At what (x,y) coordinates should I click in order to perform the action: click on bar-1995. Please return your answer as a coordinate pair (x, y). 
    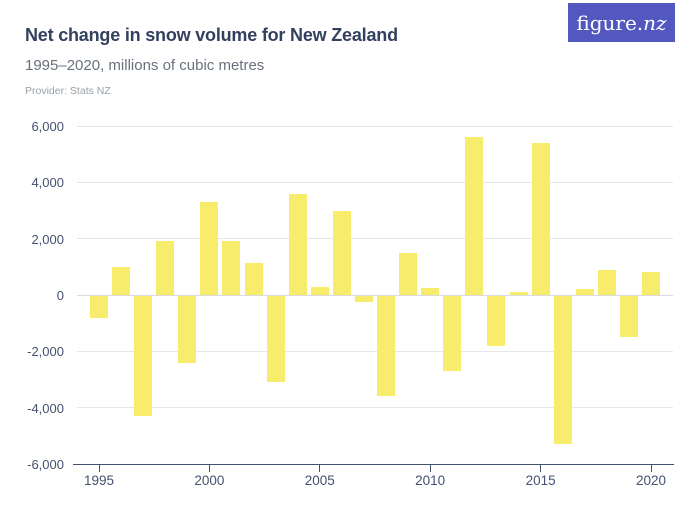
    Looking at the image, I should click on (99, 306).